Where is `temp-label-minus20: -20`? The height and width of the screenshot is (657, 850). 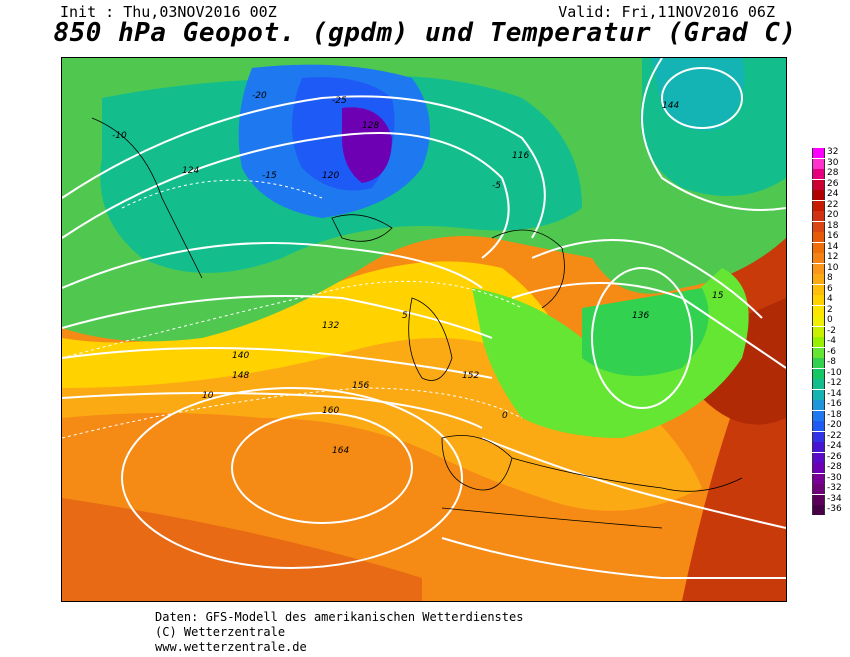 temp-label-minus20: -20 is located at coordinates (259, 96).